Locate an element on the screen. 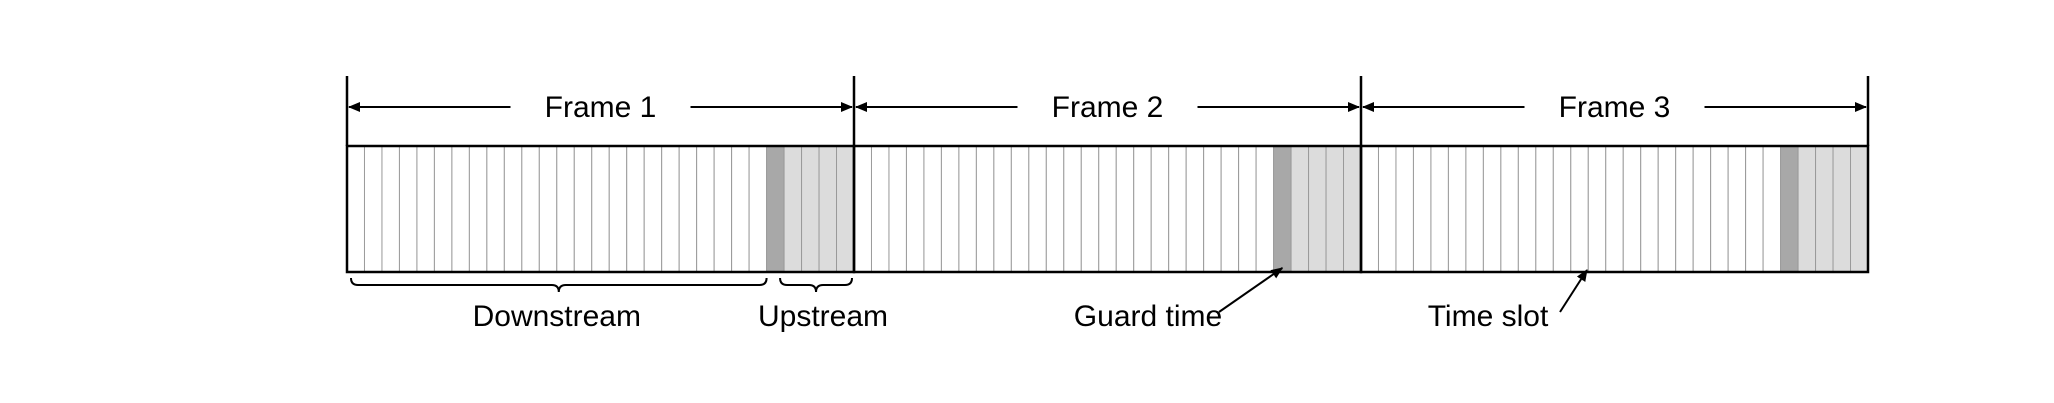 Image resolution: width=2054 pixels, height=403 pixels. time-slot-label: Time slot is located at coordinates (1488, 316).